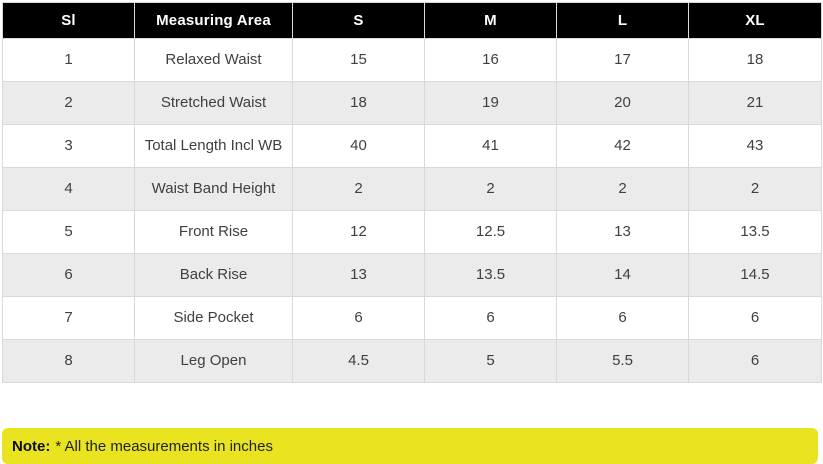  What do you see at coordinates (358, 146) in the screenshot?
I see `table-cell: 40` at bounding box center [358, 146].